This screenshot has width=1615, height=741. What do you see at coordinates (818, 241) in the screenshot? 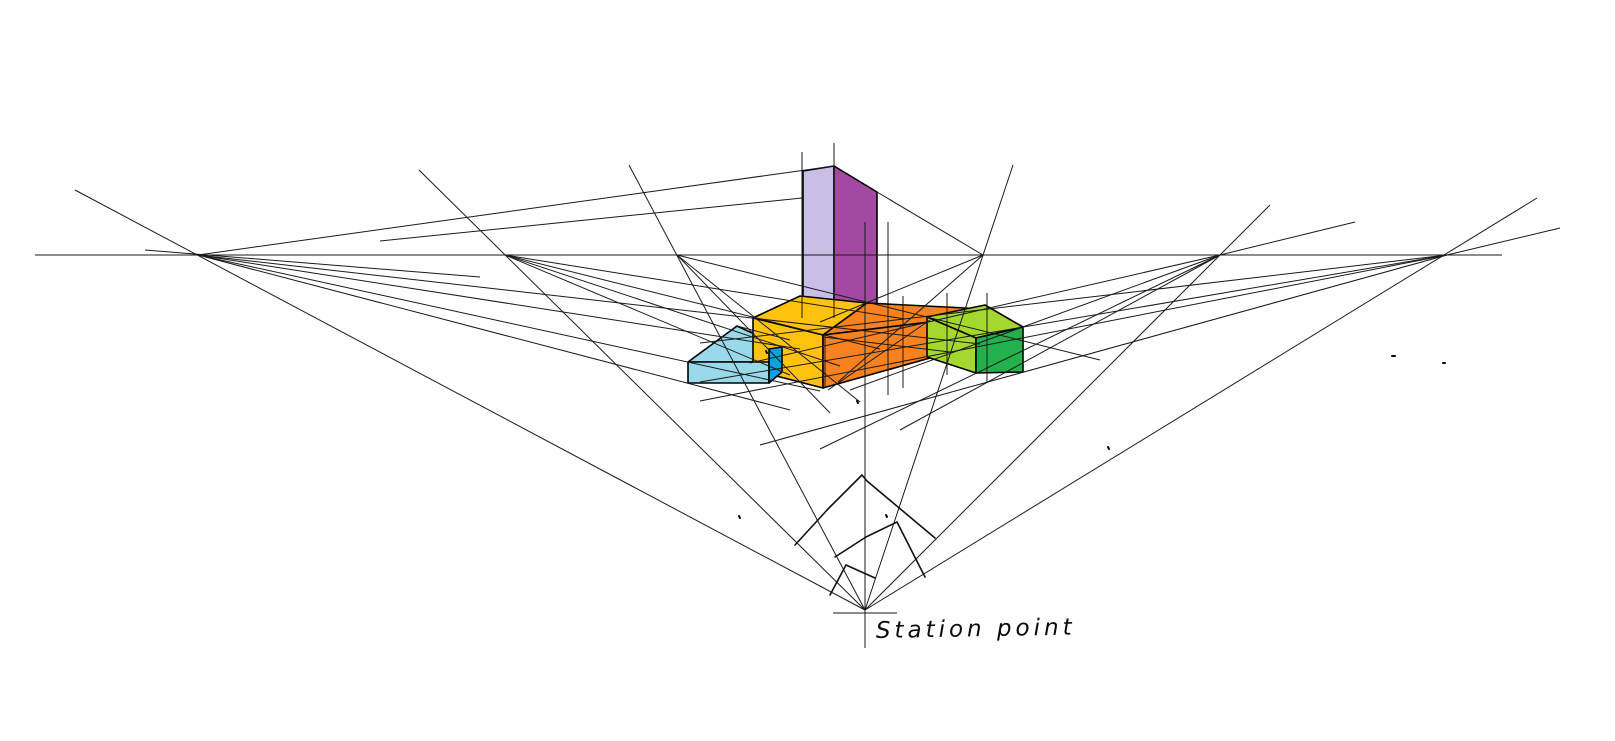
I see `tower-left-face` at bounding box center [818, 241].